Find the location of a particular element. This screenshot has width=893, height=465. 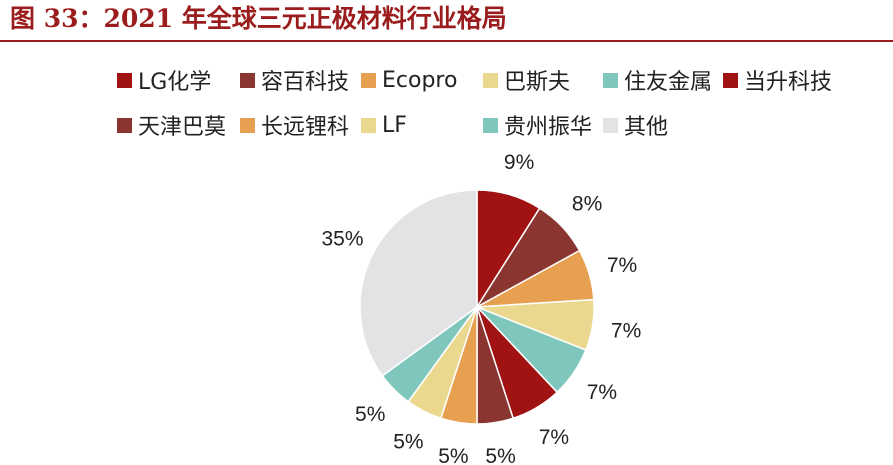

legend-item-lf: LF is located at coordinates (384, 125).